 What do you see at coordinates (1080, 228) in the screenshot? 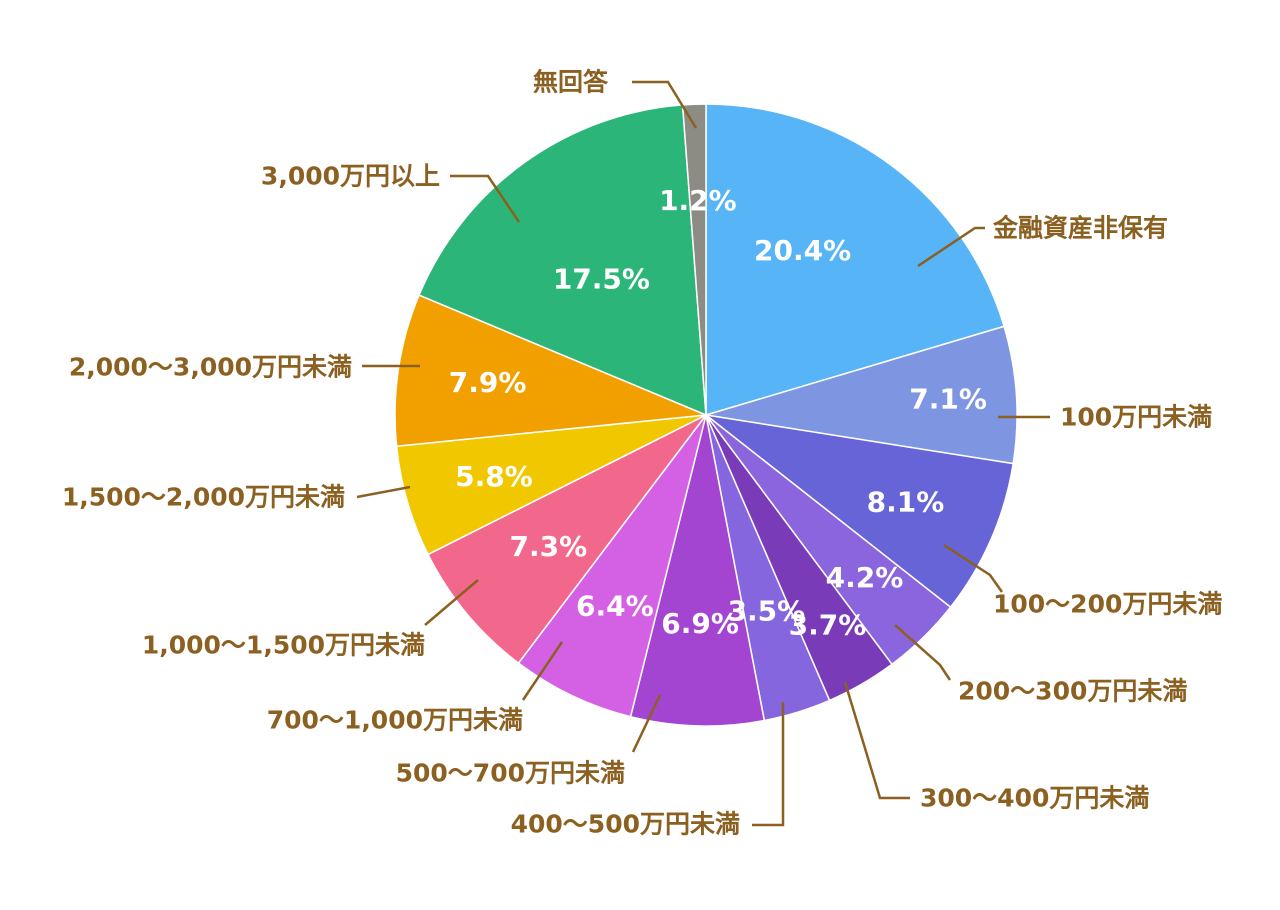
I see `category-label-1: 金融資産非保有` at bounding box center [1080, 228].